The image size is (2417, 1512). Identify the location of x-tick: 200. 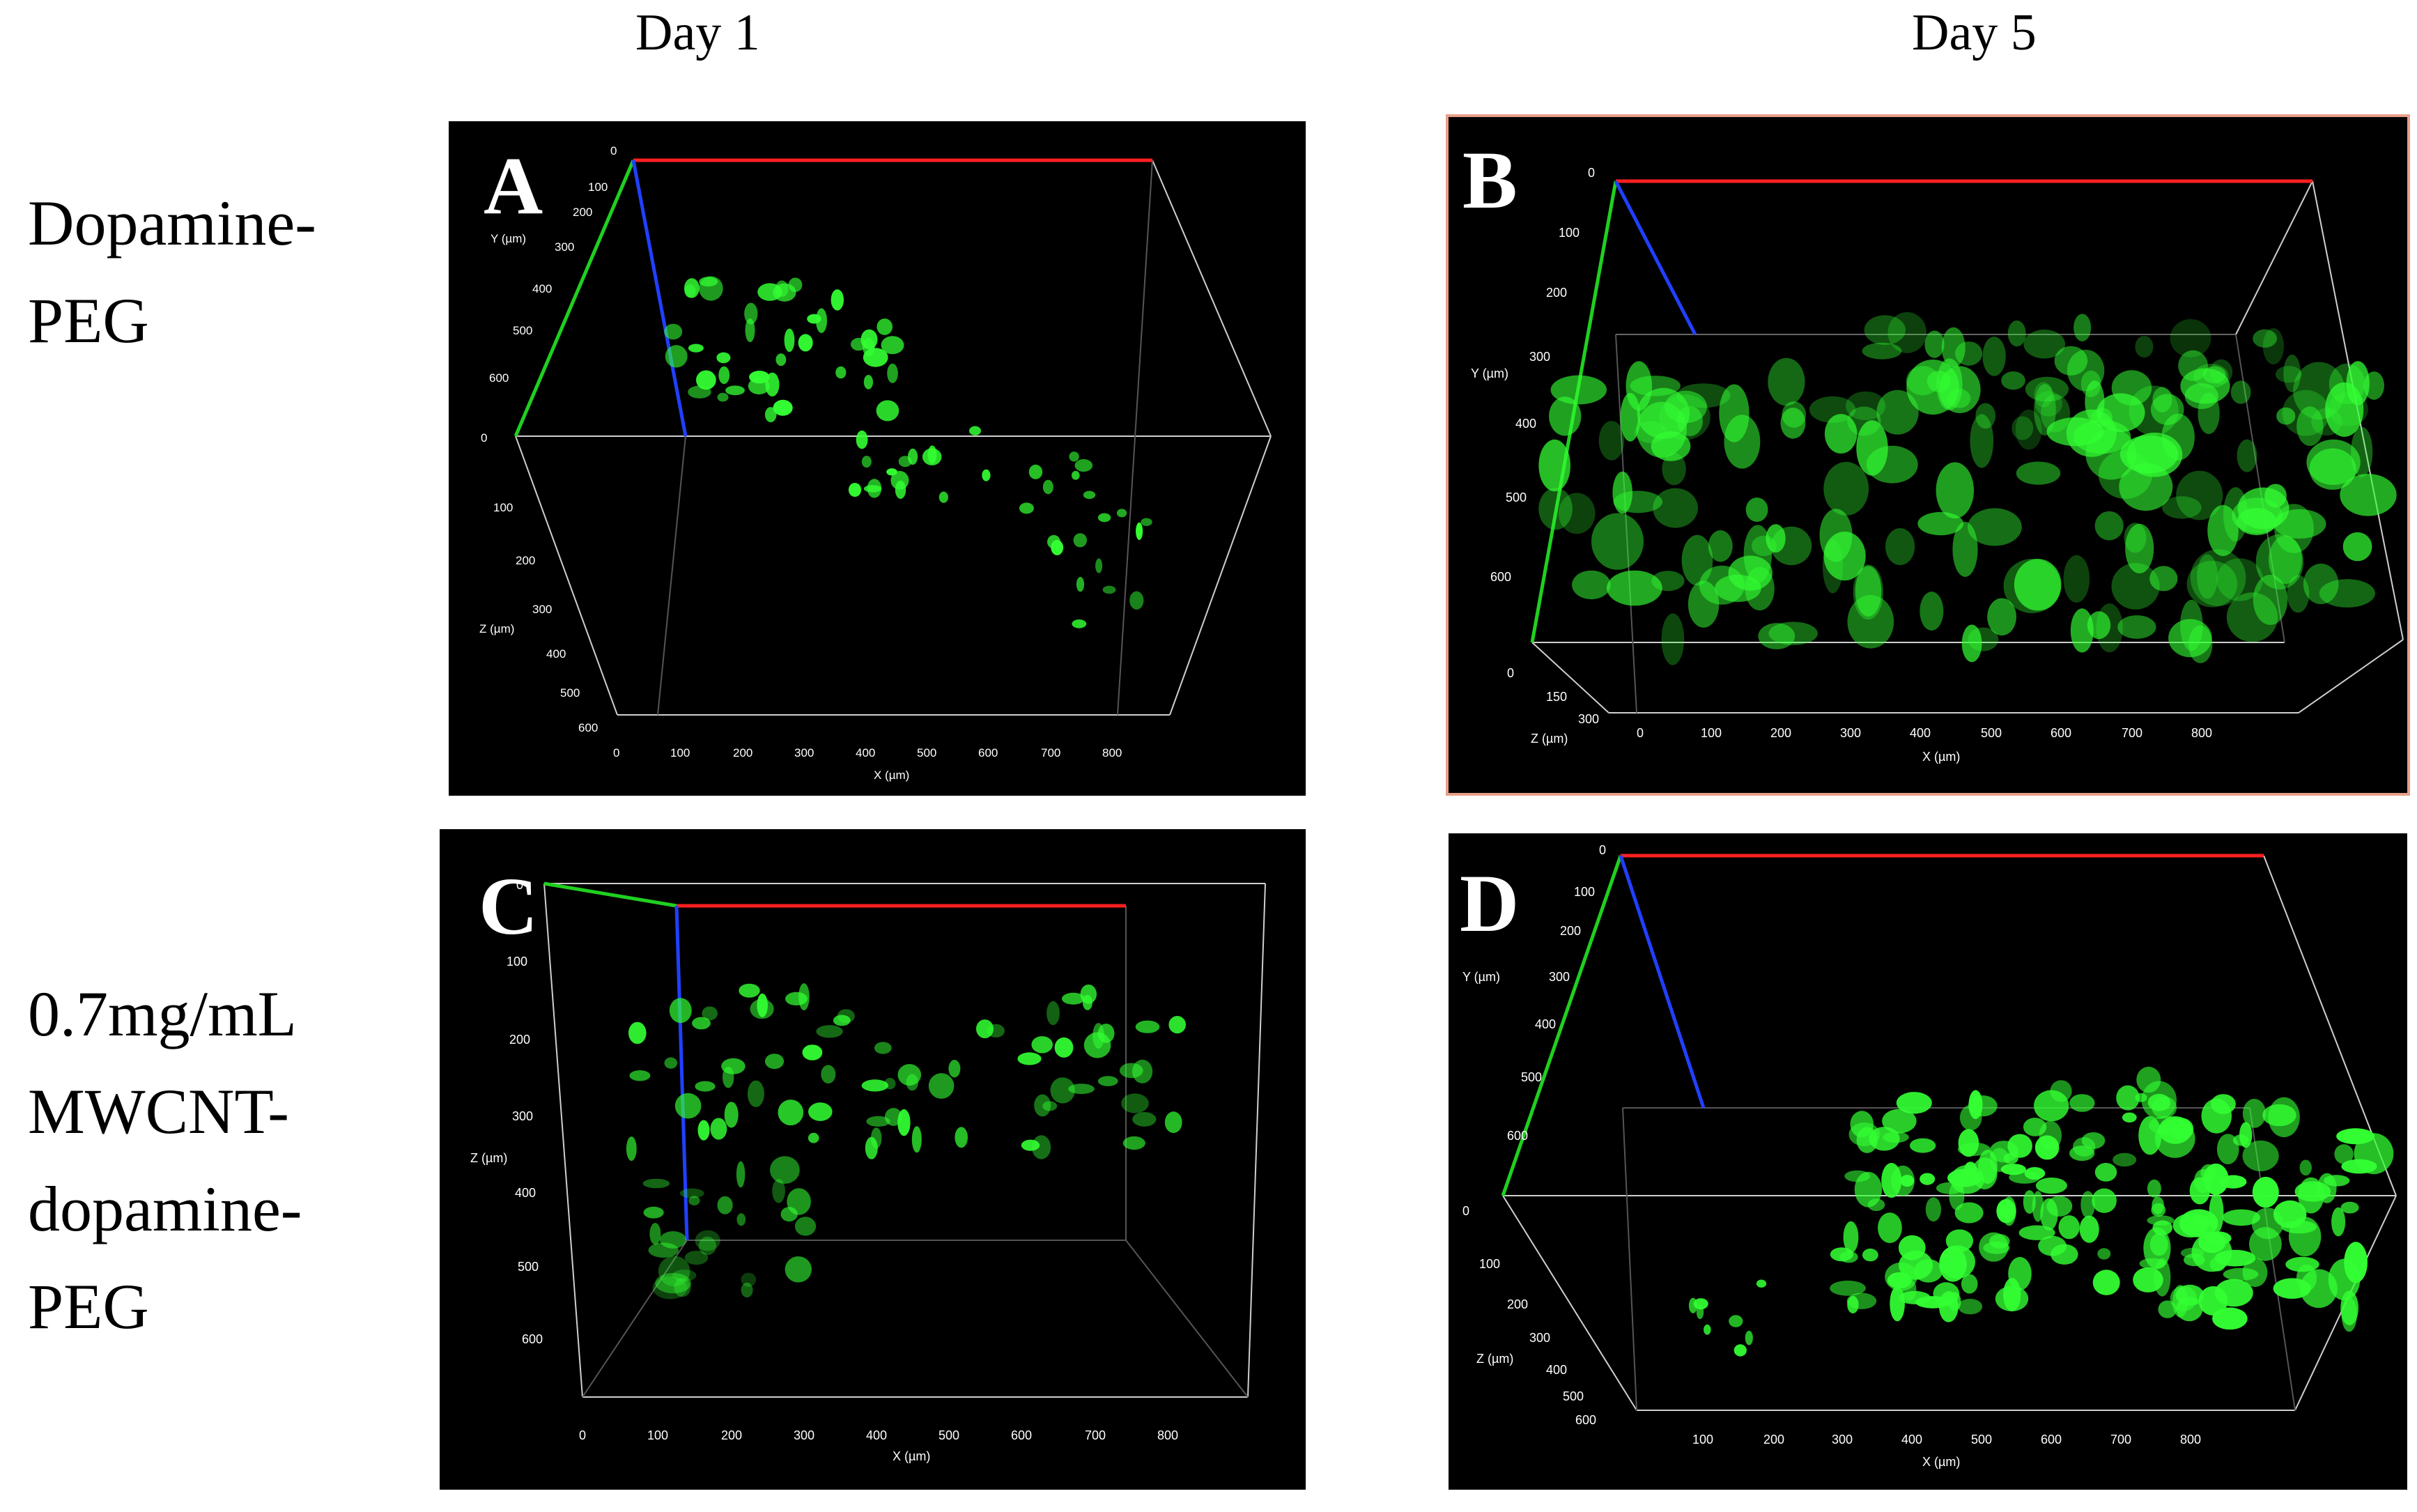
(742, 752).